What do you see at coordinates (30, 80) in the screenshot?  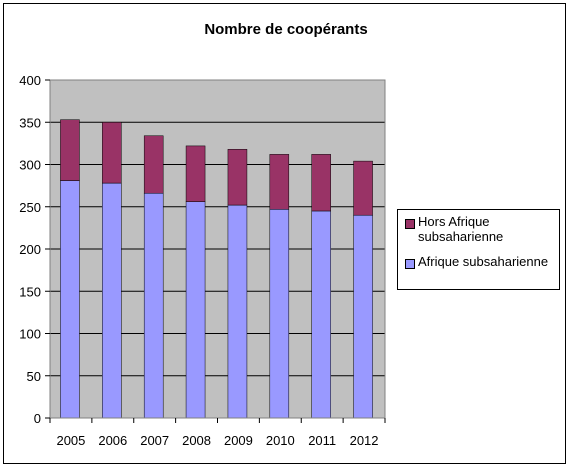 I see `y-tick-label: 400` at bounding box center [30, 80].